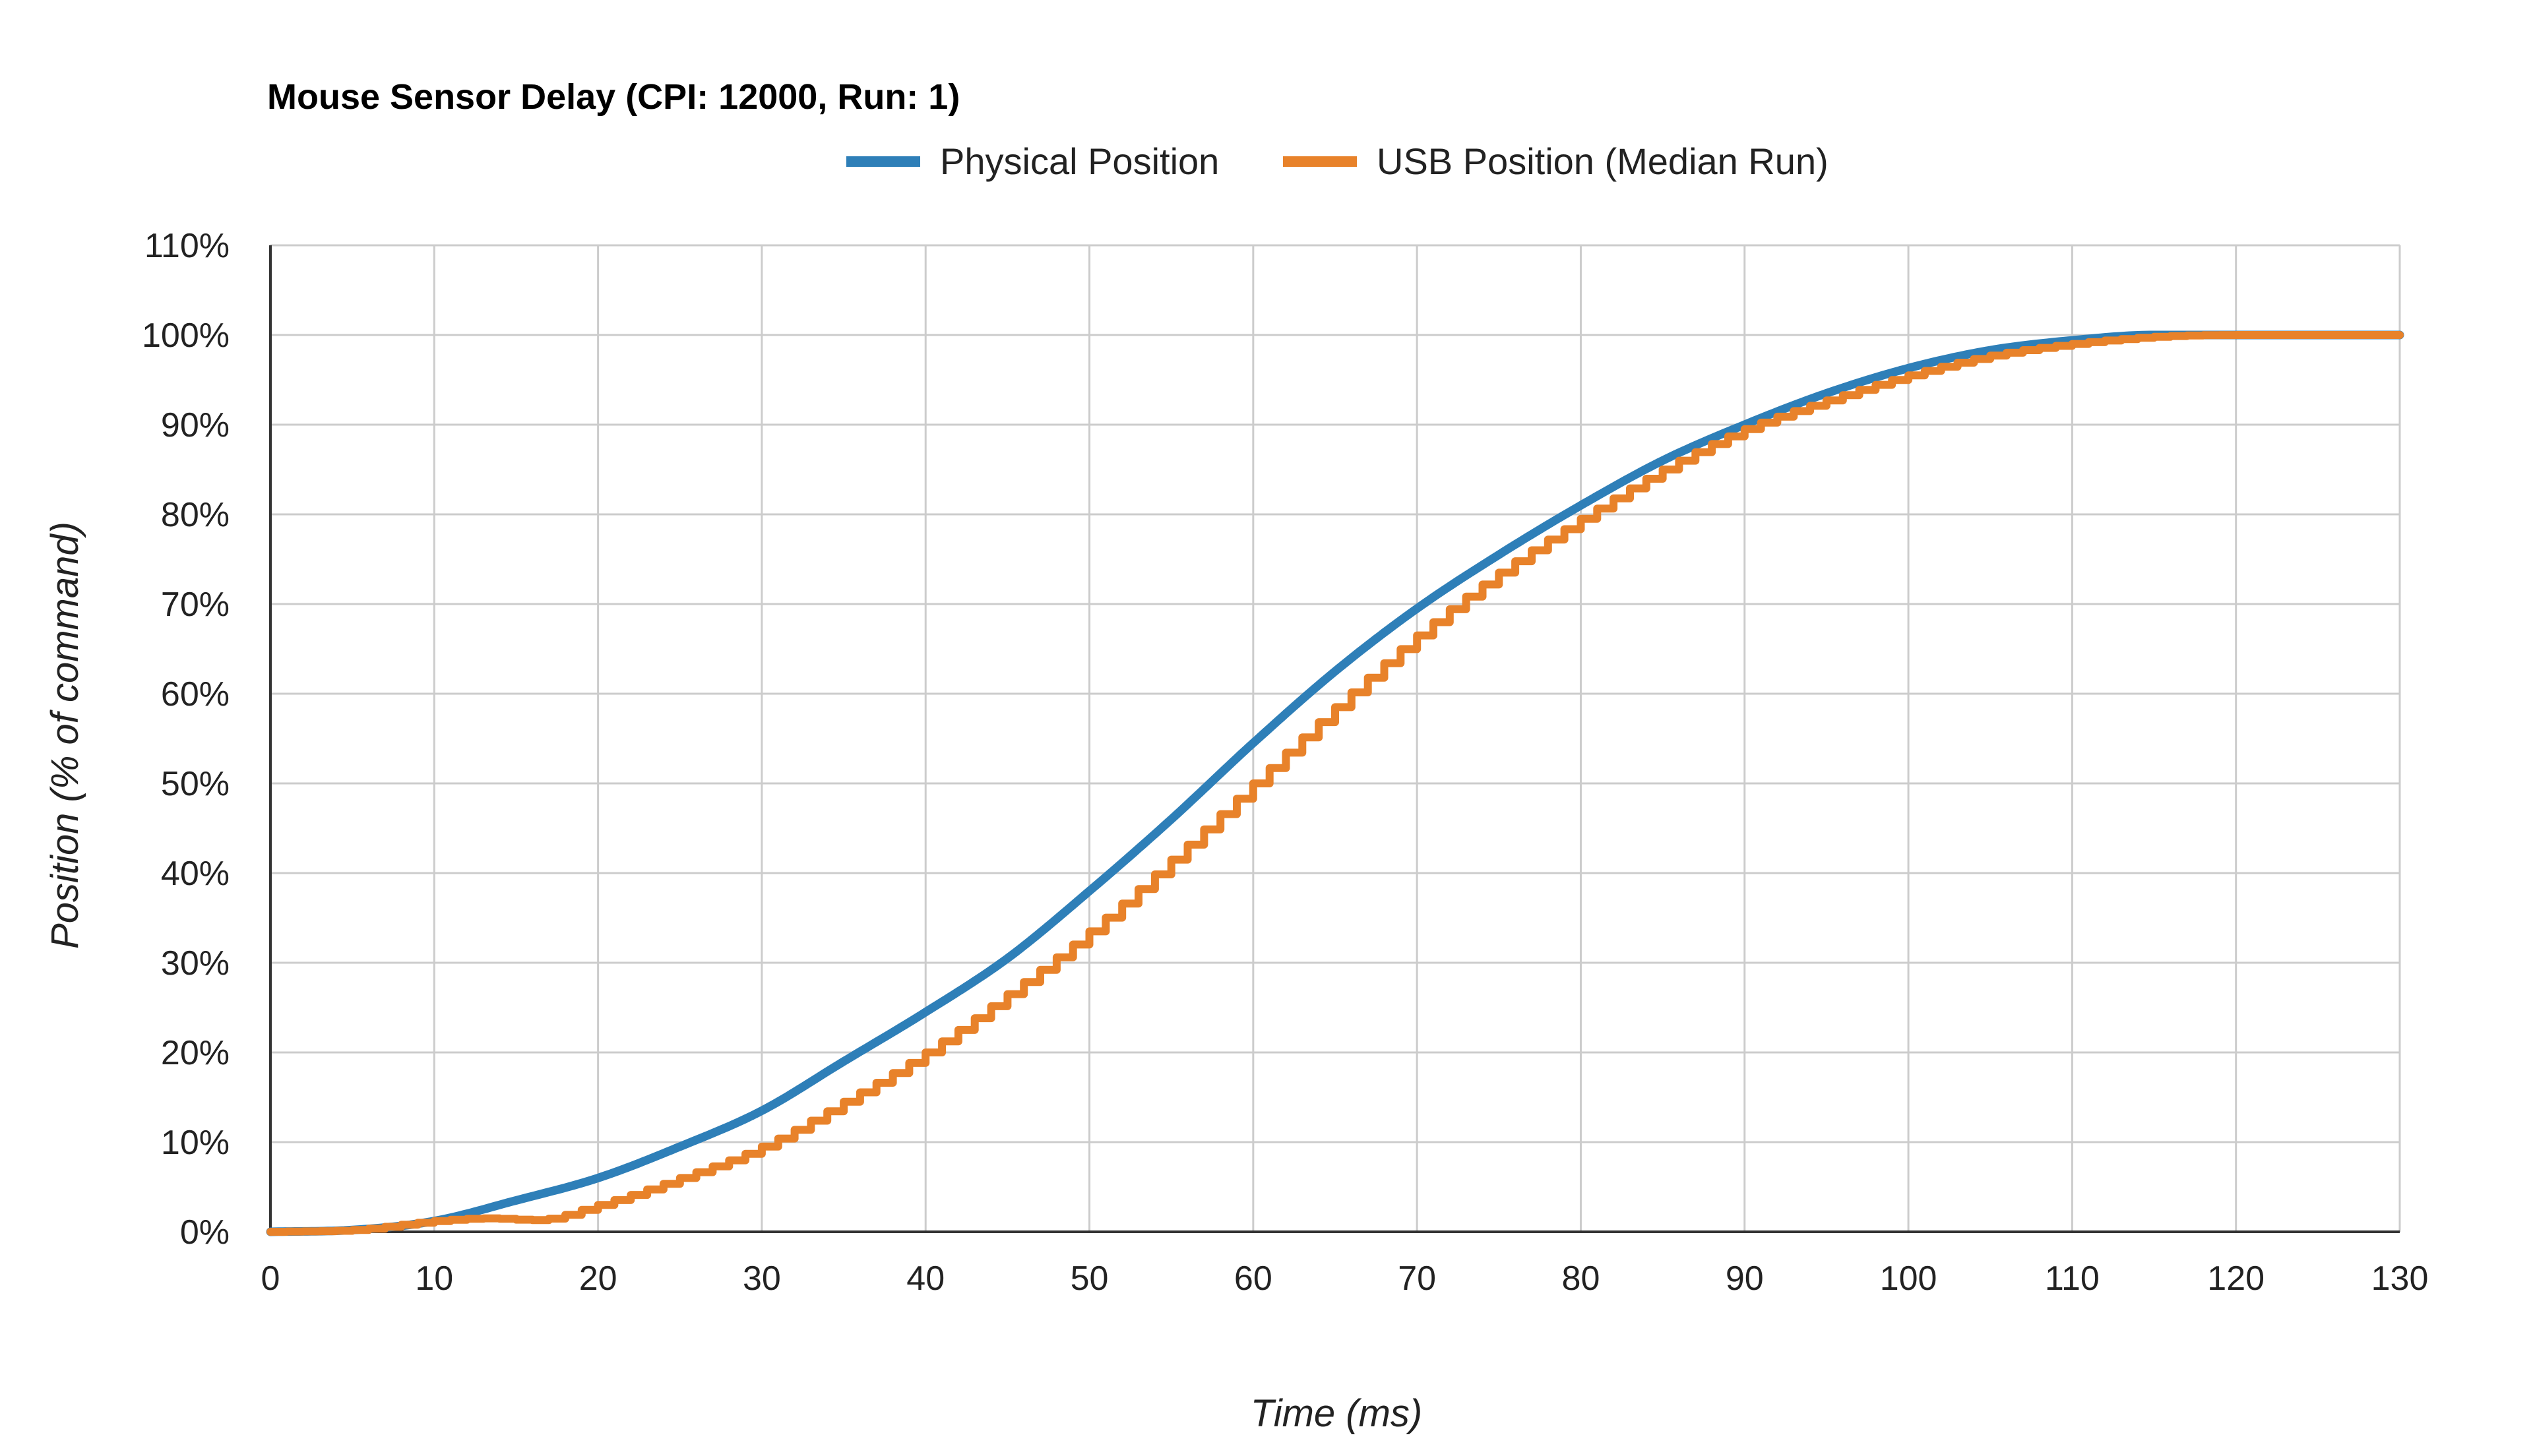 This screenshot has width=2533, height=1456. Describe the element at coordinates (65, 736) in the screenshot. I see `y-axis-title: Position (% of command)` at that location.